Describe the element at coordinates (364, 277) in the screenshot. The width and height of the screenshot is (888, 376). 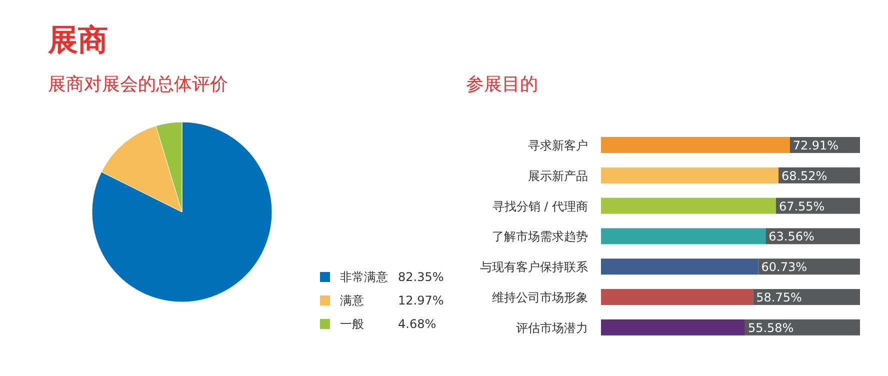
I see `legend-label: 非常满意` at that location.